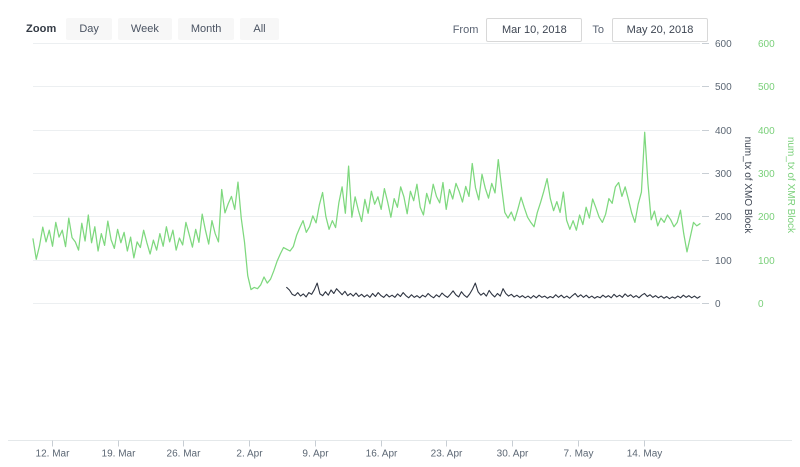  What do you see at coordinates (249, 454) in the screenshot?
I see `svg-text: 2. Apr` at bounding box center [249, 454].